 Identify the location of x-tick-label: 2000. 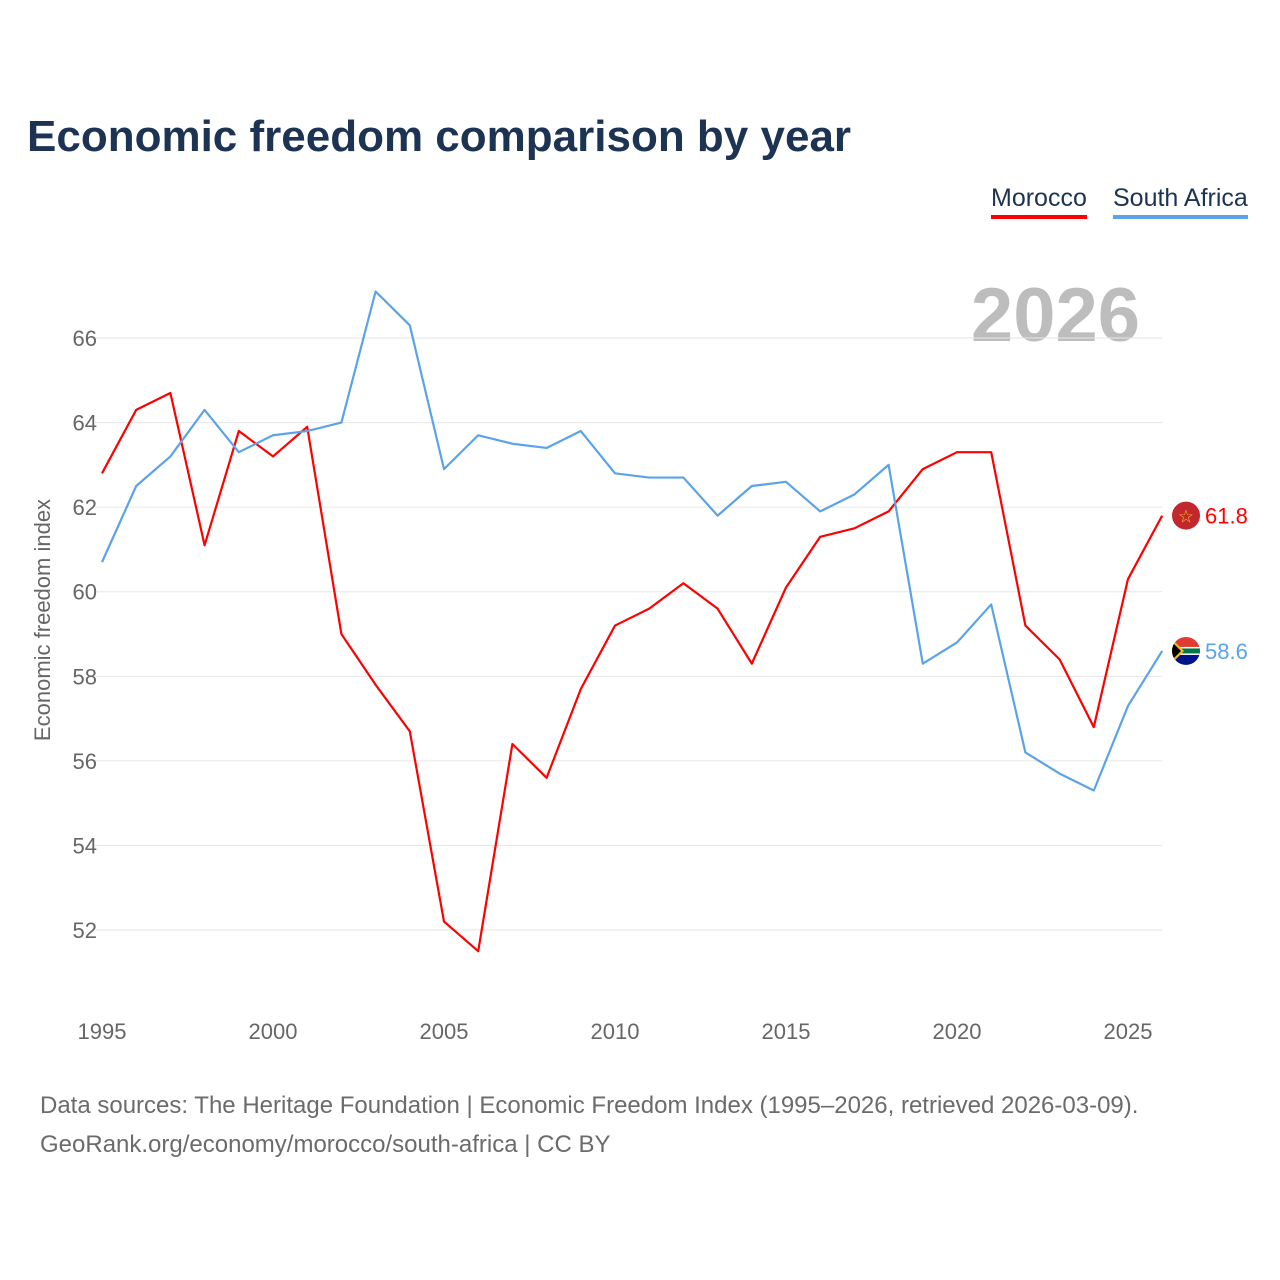
(273, 1031).